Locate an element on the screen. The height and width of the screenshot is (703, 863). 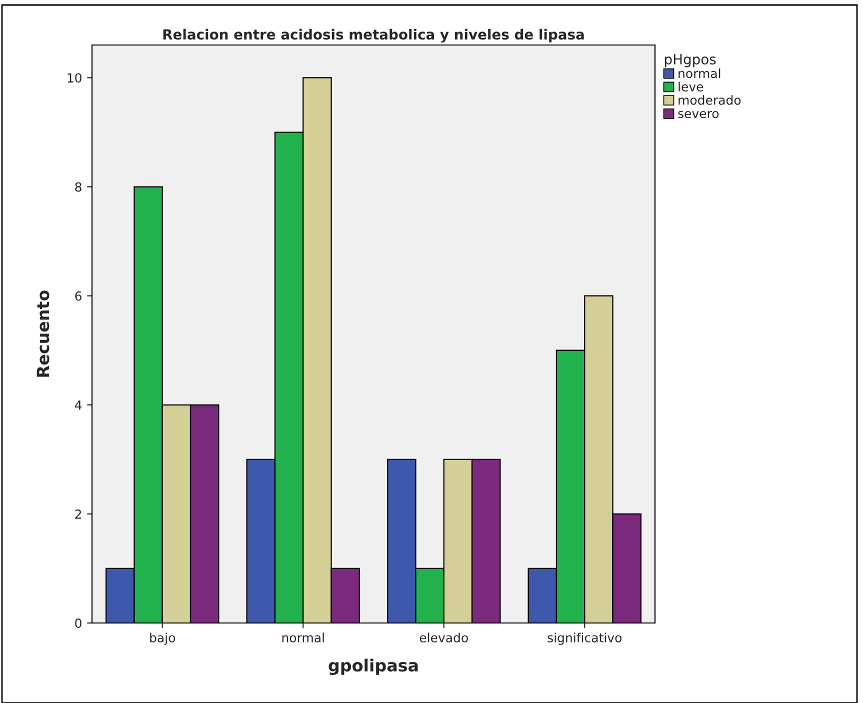
legend-label: severo is located at coordinates (698, 114).